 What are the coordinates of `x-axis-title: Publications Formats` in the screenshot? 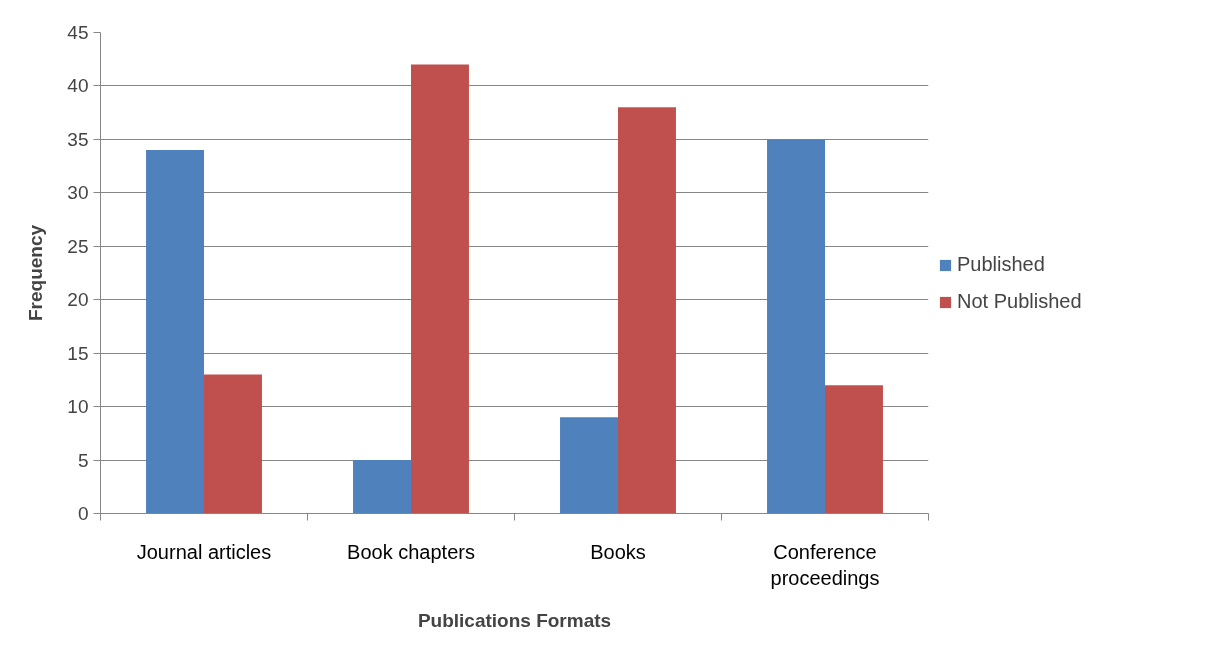 It's located at (514, 620).